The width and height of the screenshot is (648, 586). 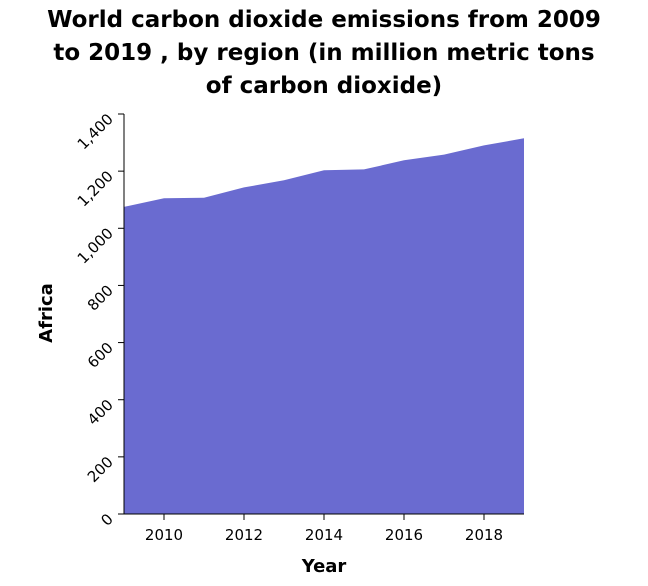 I want to click on y-tick-label: 1,000, so click(x=95, y=245).